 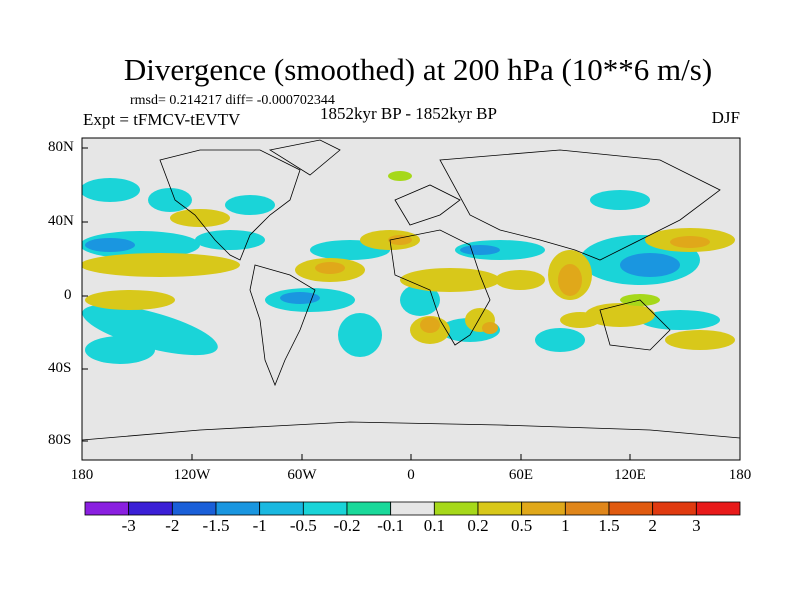 I want to click on lat-label: 0, so click(x=68, y=295).